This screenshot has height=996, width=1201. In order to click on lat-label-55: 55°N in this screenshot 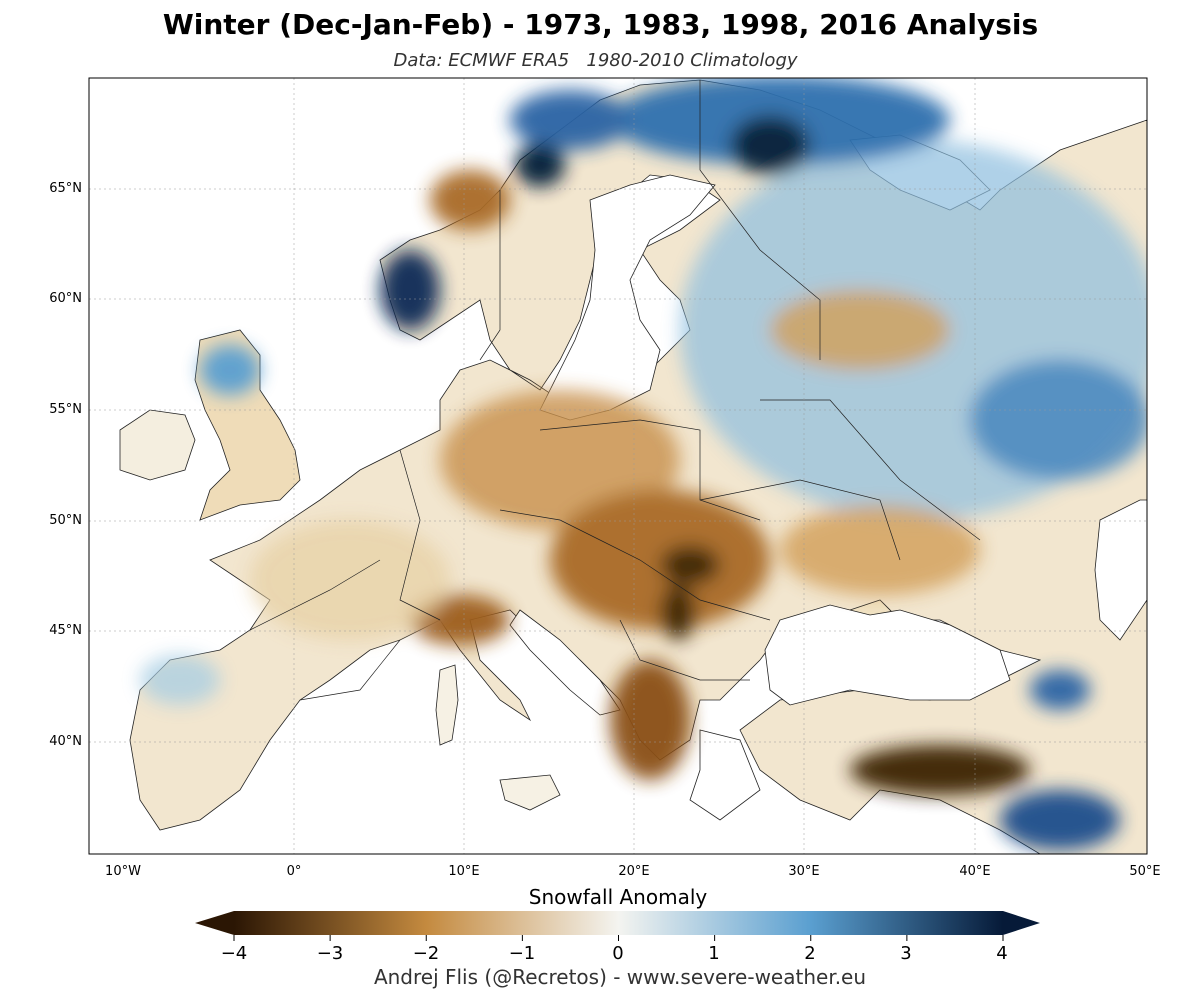, I will do `click(65, 409)`.